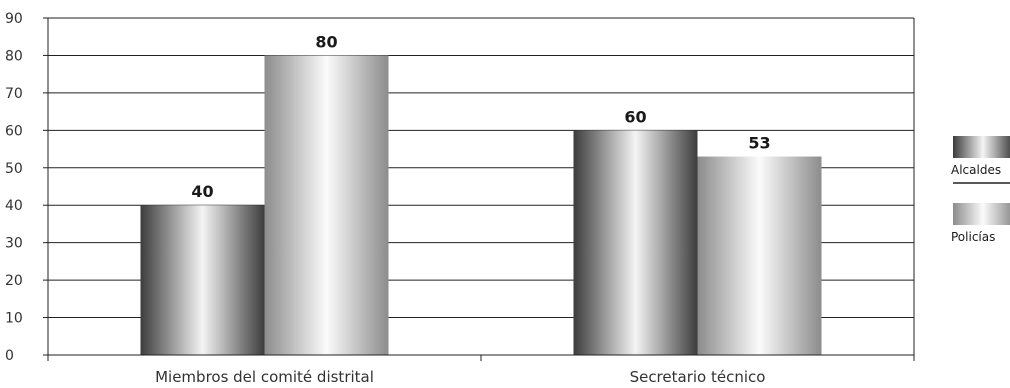  I want to click on legend: Alcaldes Policías, so click(980, 190).